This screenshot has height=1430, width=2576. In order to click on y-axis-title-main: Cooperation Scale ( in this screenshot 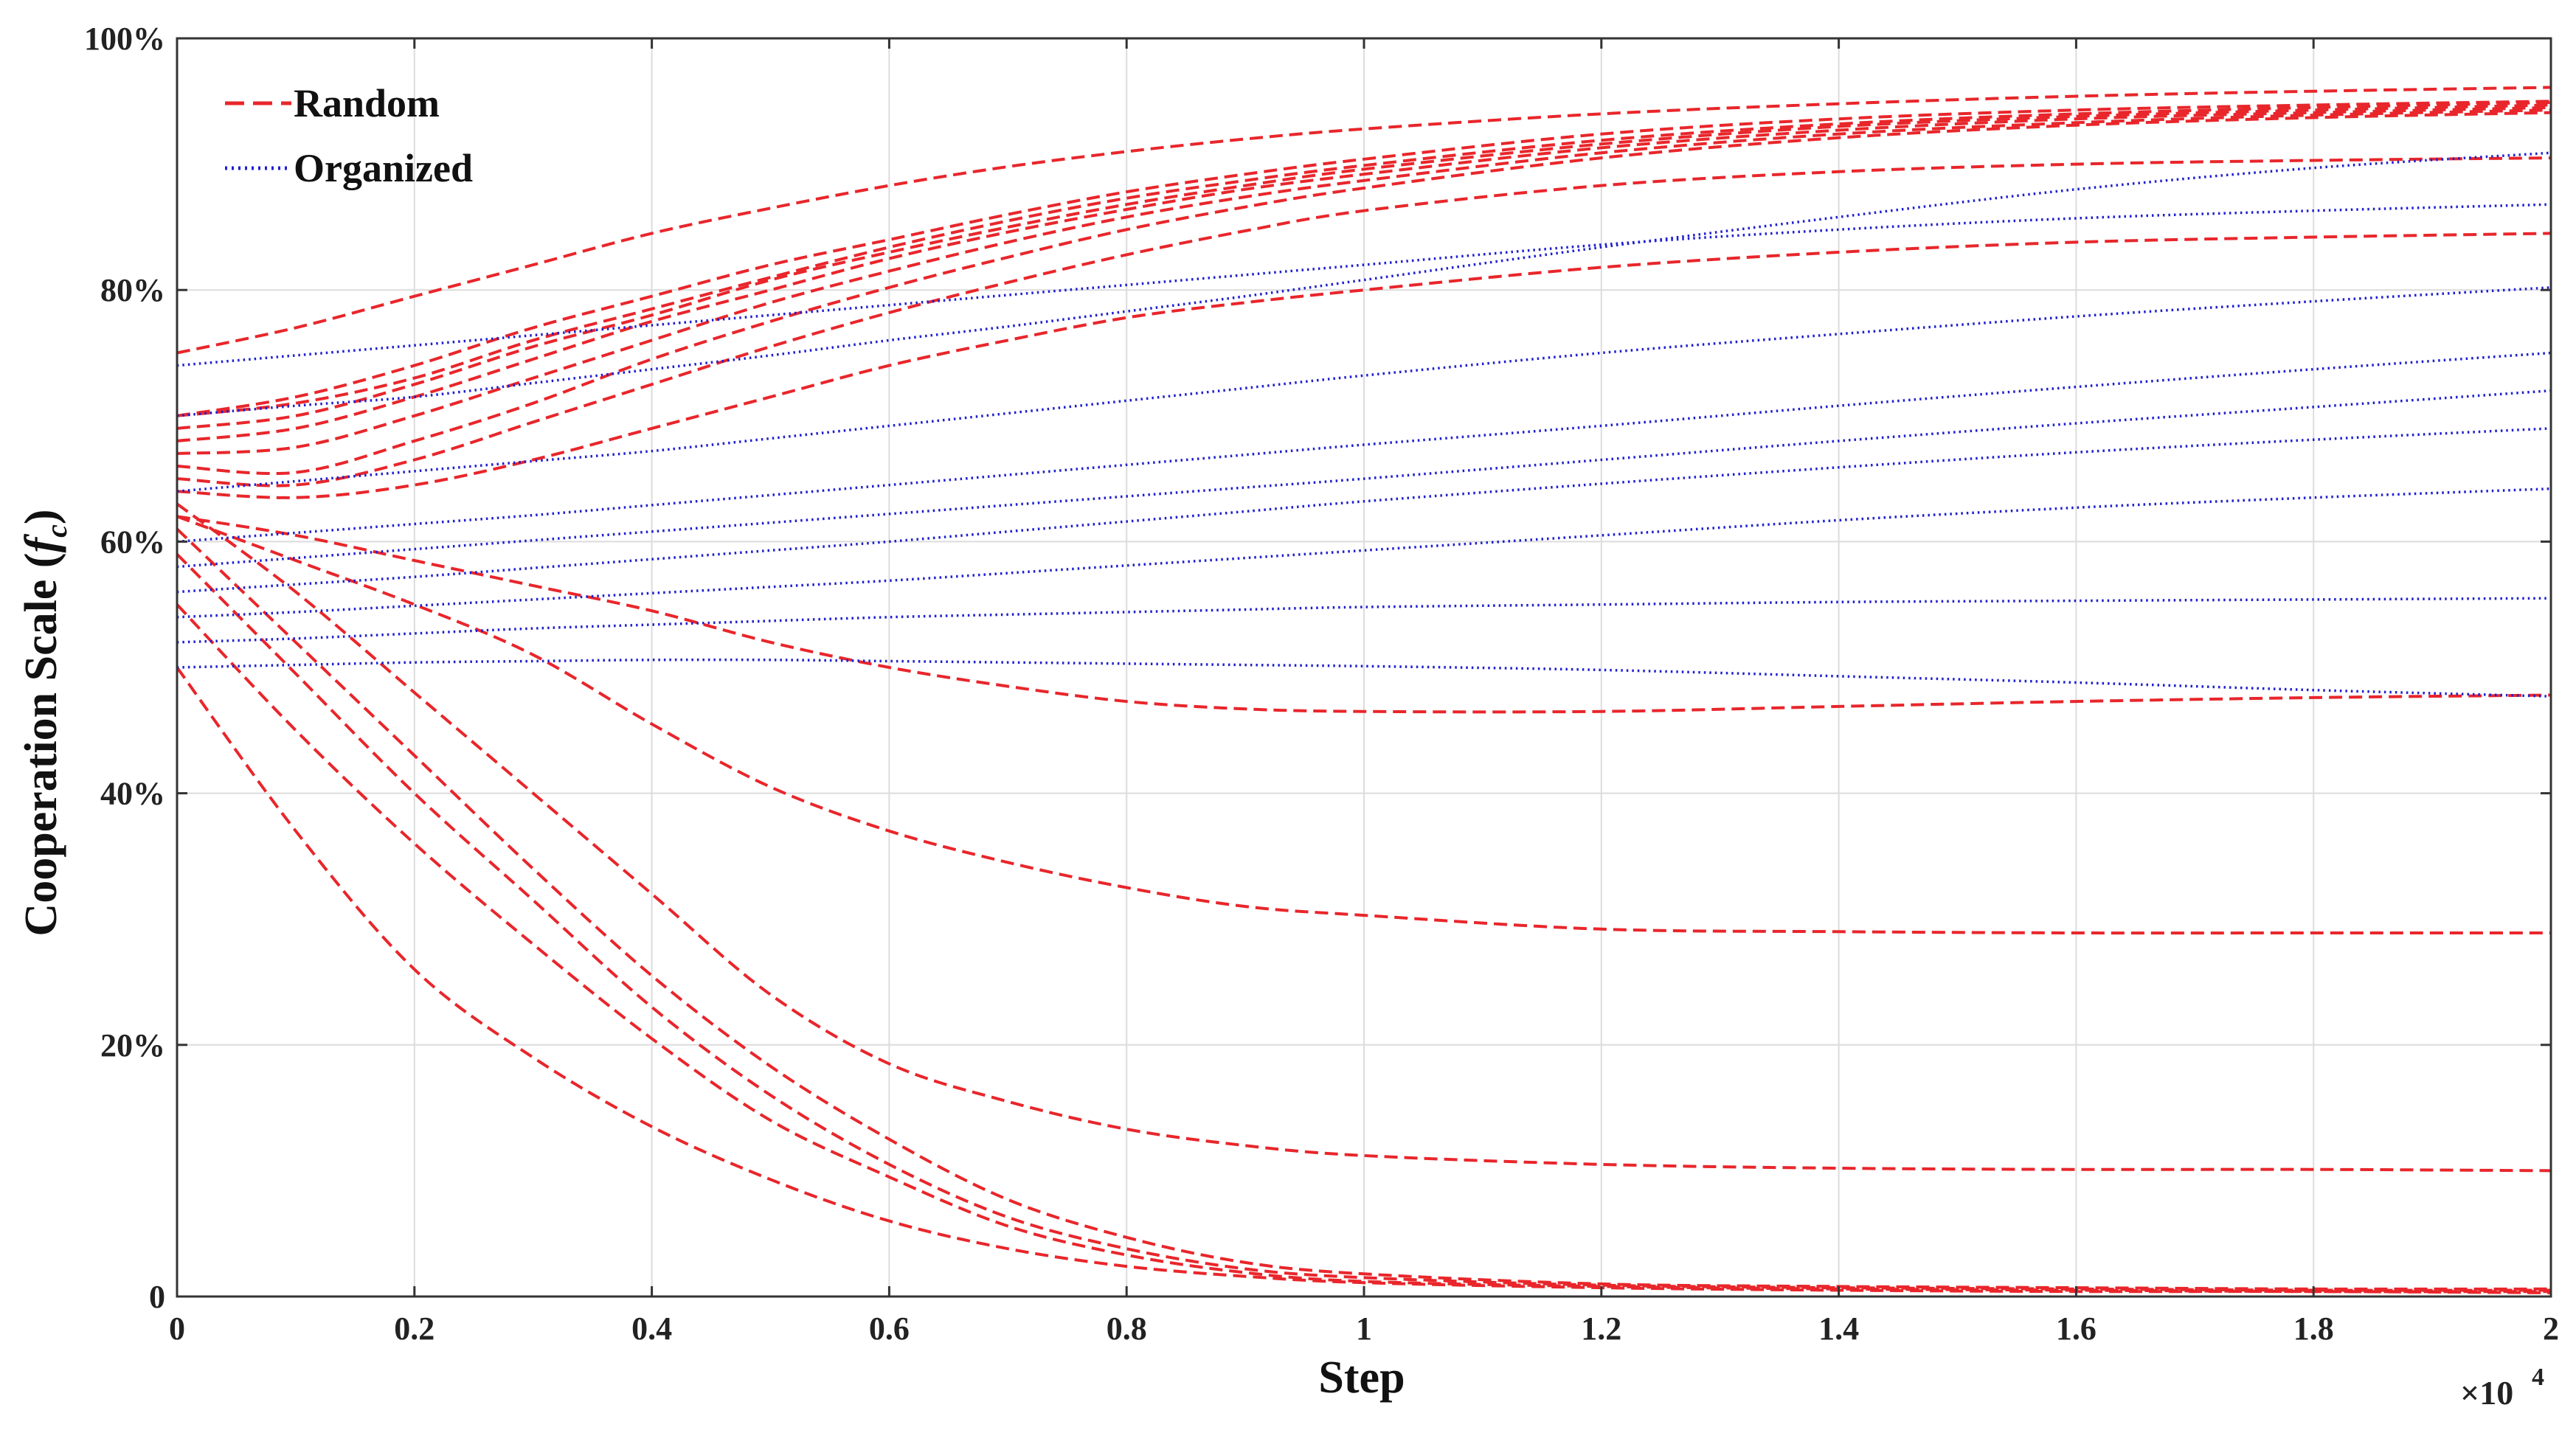, I will do `click(41, 745)`.